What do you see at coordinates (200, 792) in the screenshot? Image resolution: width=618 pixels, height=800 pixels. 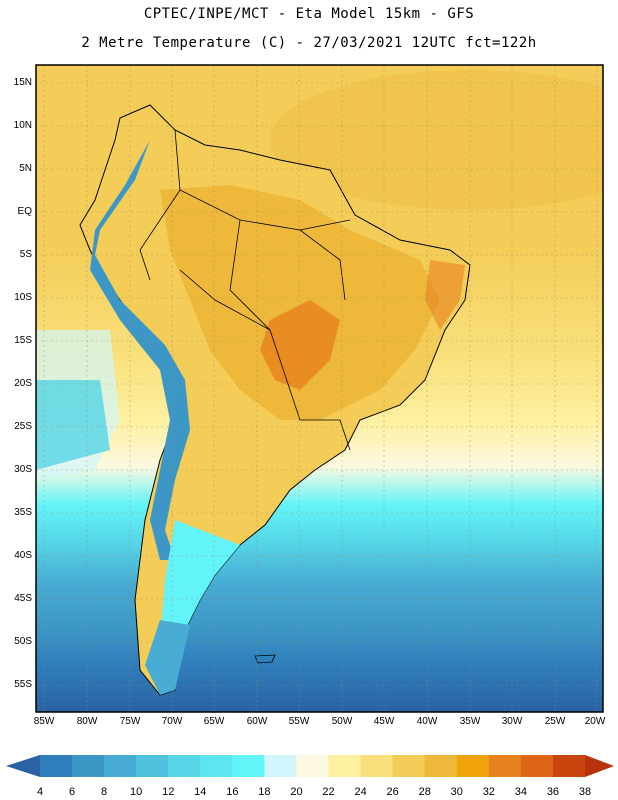 I see `colorbar-tick-label: 14` at bounding box center [200, 792].